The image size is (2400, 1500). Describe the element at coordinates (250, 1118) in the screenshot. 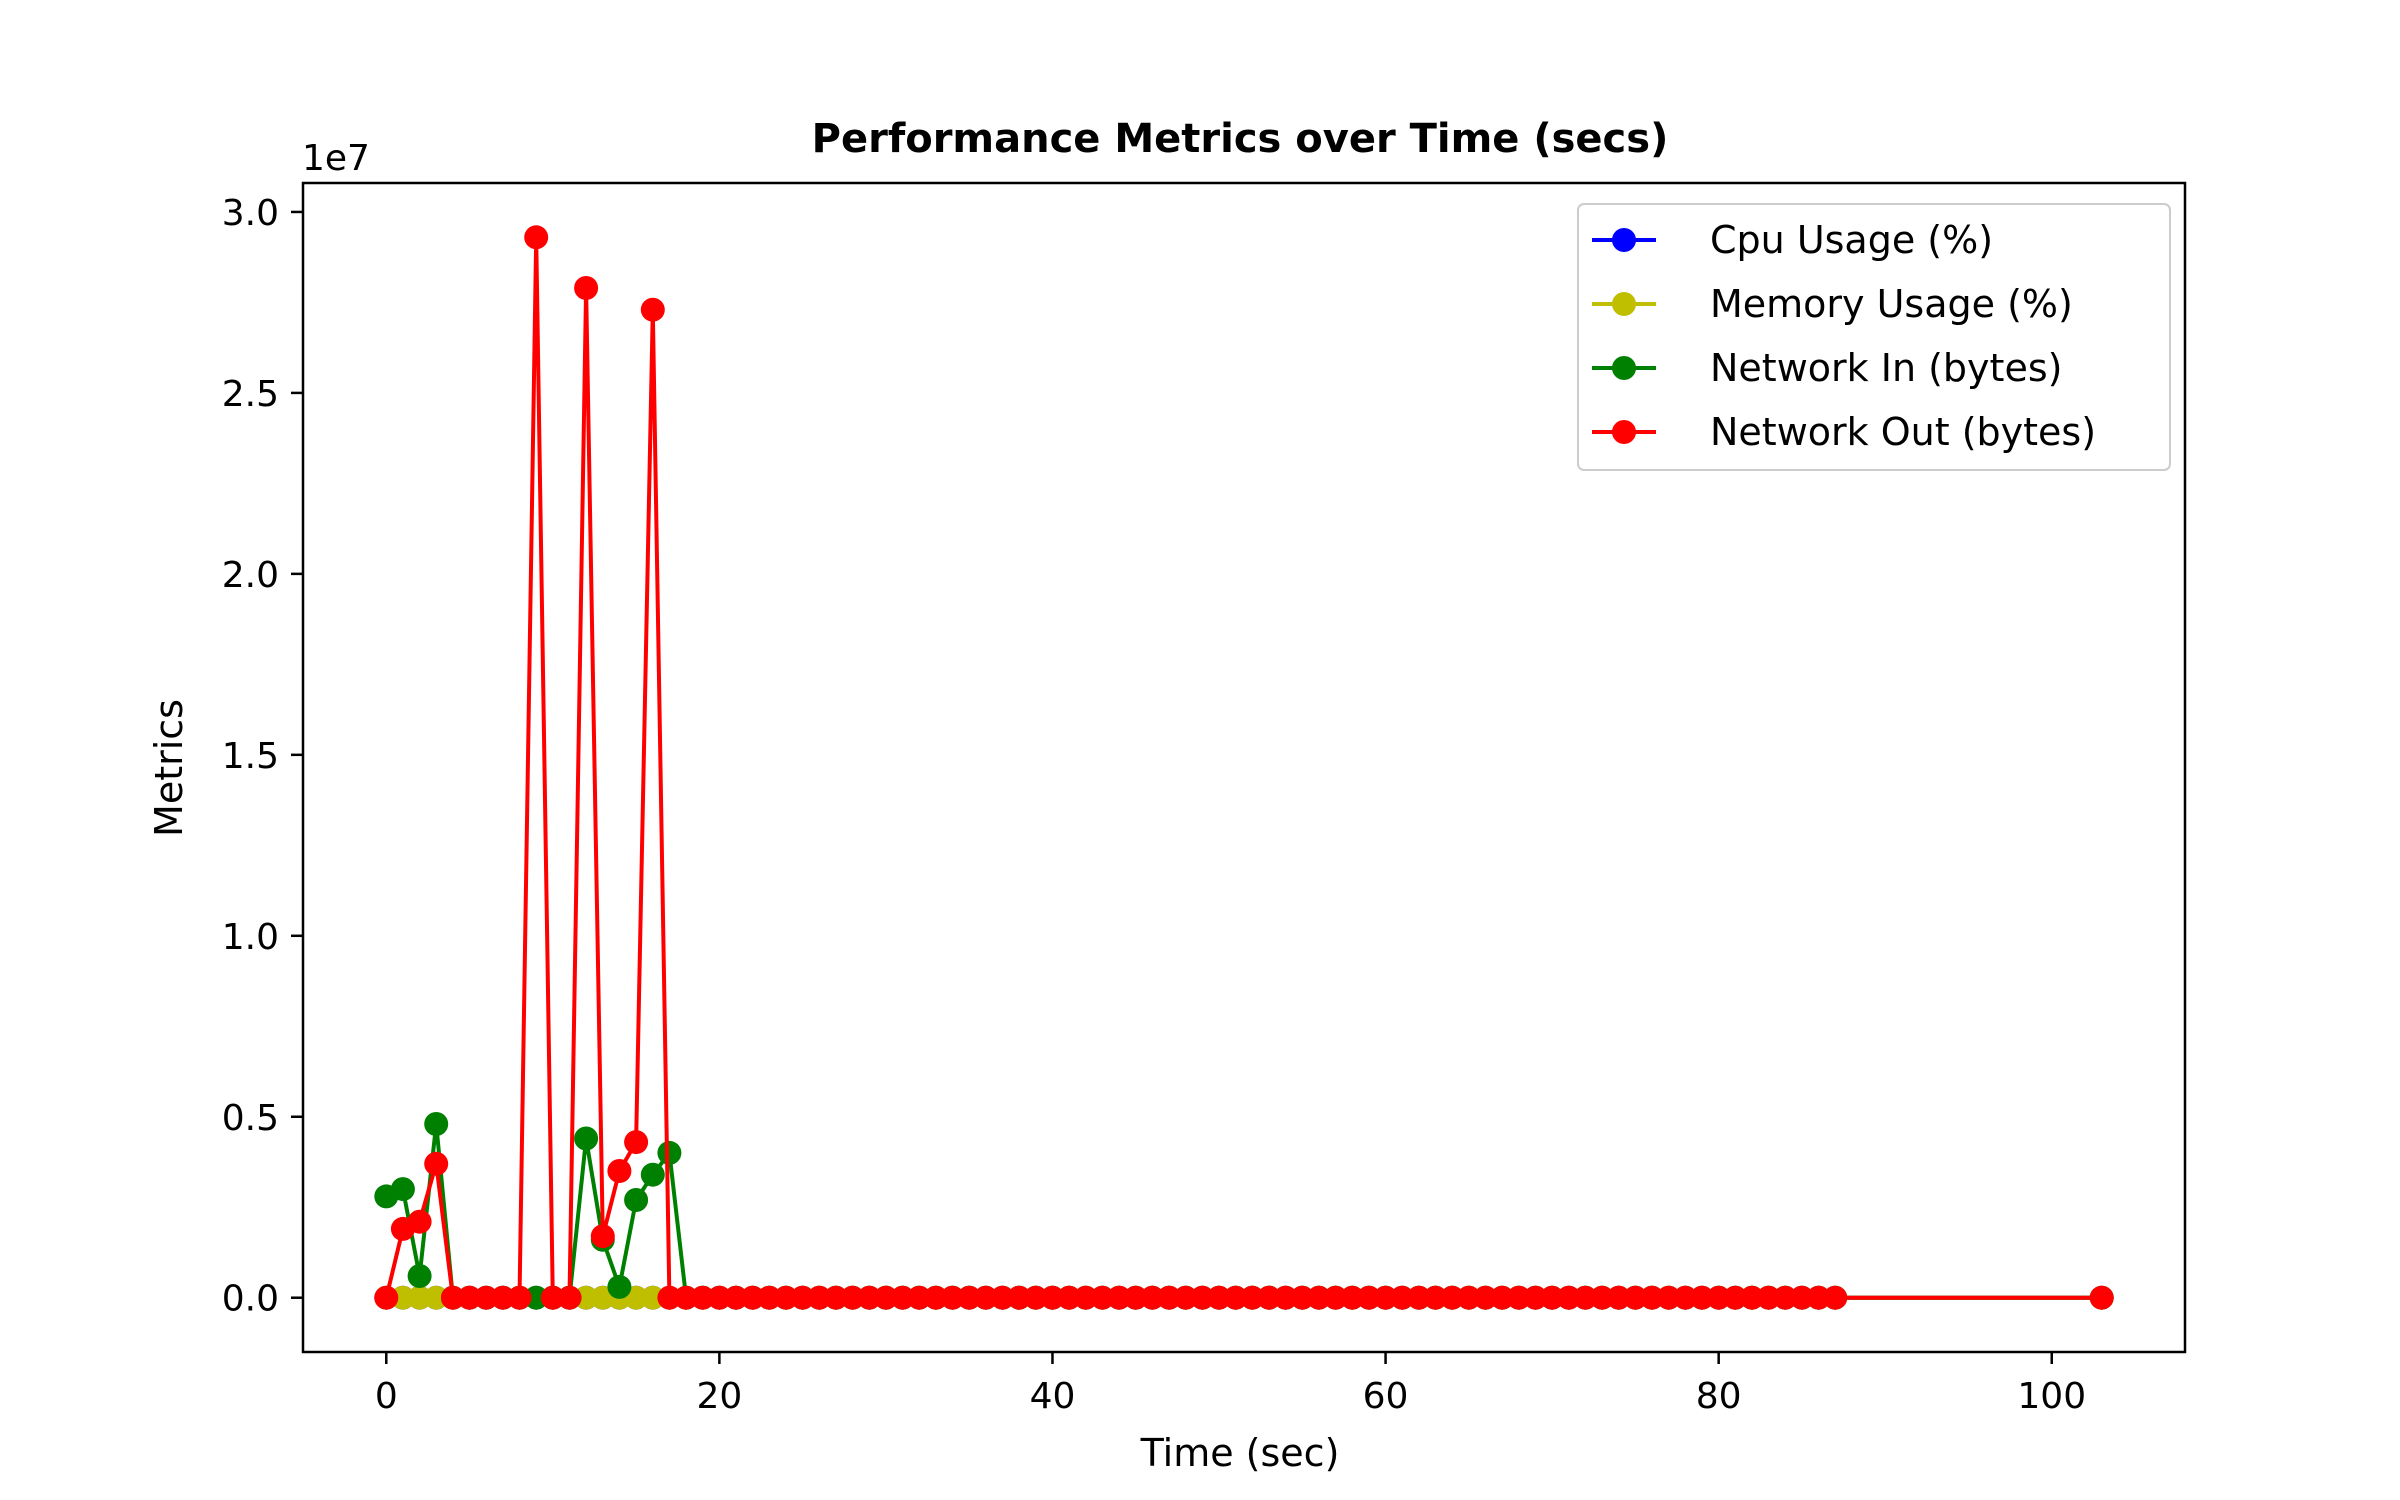

I see `y-tick-label: 0.5` at that location.